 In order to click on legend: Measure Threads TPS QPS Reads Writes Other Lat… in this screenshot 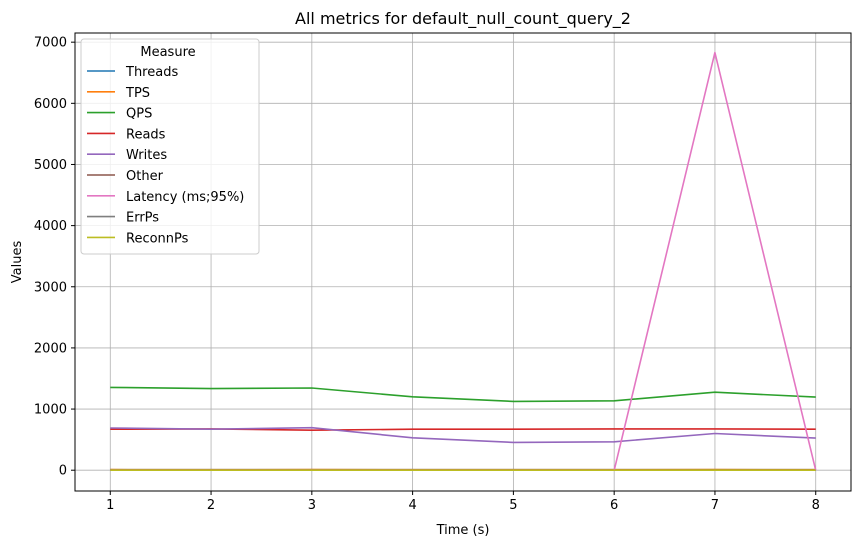, I will do `click(170, 146)`.